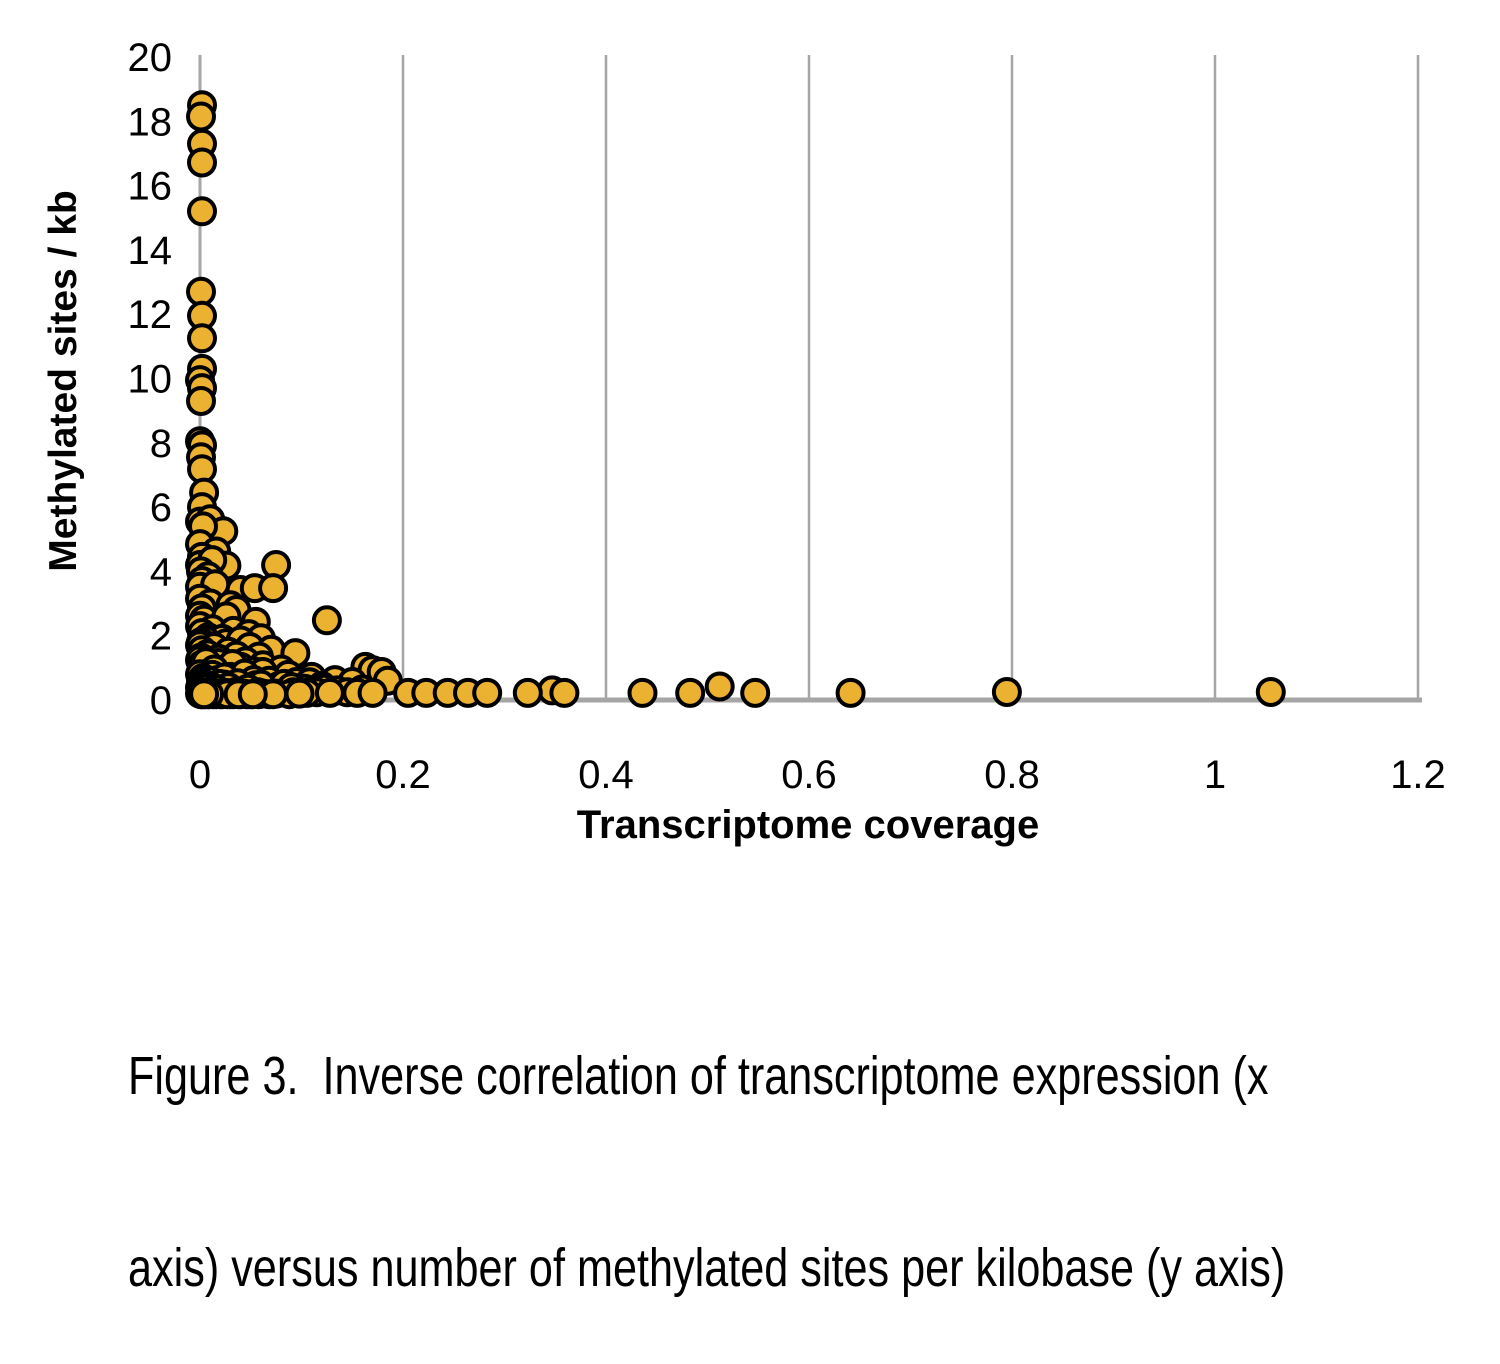 The image size is (1500, 1364). What do you see at coordinates (161, 572) in the screenshot?
I see `y-tick-label: 4` at bounding box center [161, 572].